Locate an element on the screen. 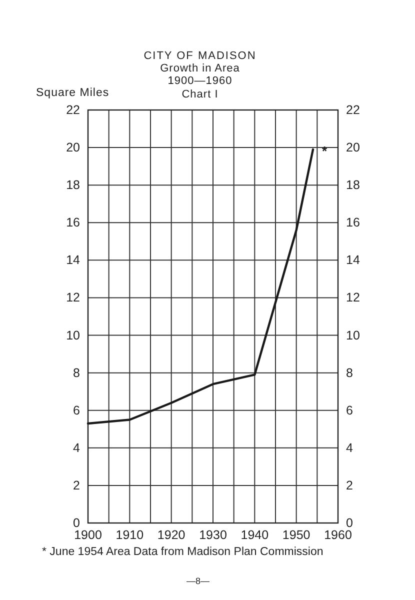 This screenshot has width=415, height=600. y2-tick-label: 6 is located at coordinates (349, 410).